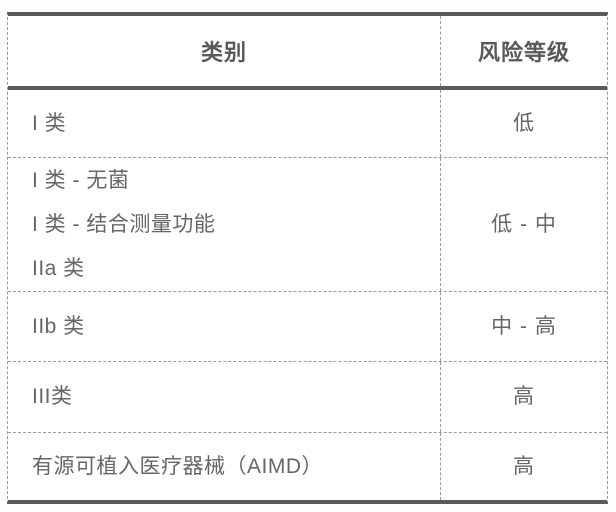 This screenshot has height=512, width=616. I want to click on column-header-category: 类别, so click(224, 51).